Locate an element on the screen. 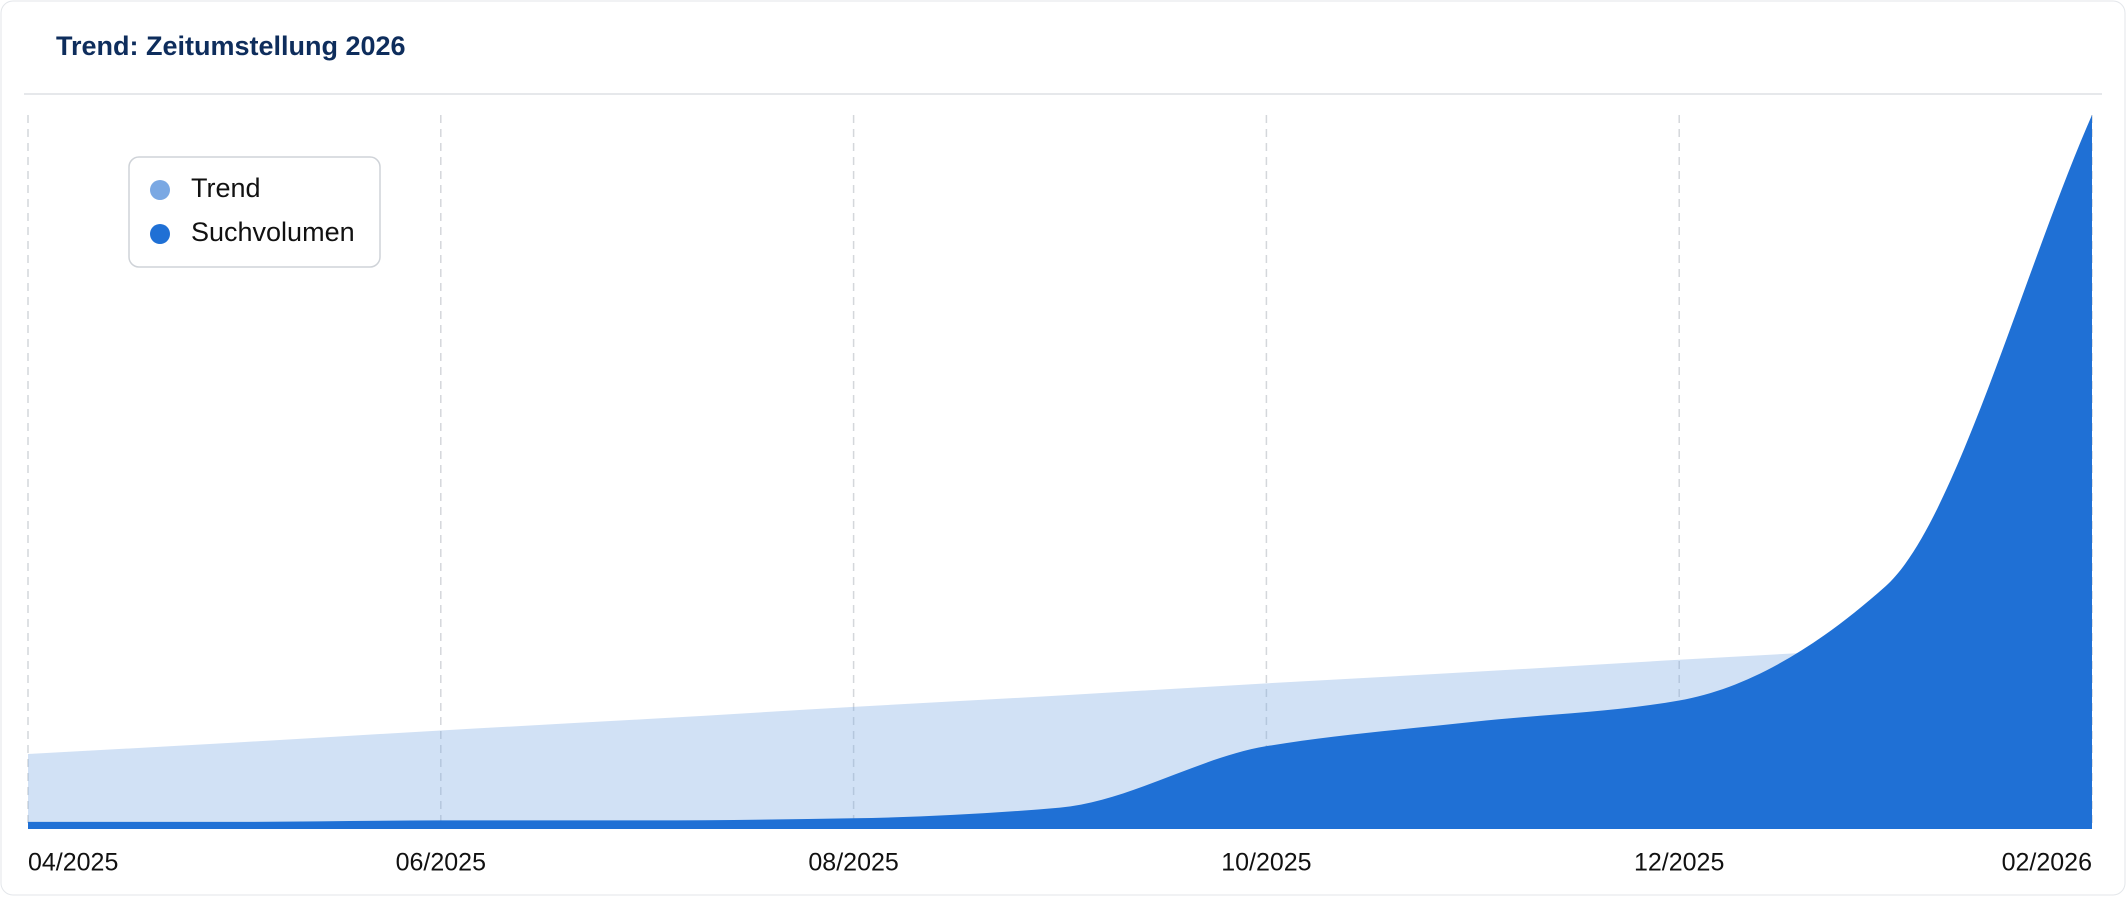 This screenshot has height=901, width=2126. x-tick-label: 06/2025 is located at coordinates (441, 863).